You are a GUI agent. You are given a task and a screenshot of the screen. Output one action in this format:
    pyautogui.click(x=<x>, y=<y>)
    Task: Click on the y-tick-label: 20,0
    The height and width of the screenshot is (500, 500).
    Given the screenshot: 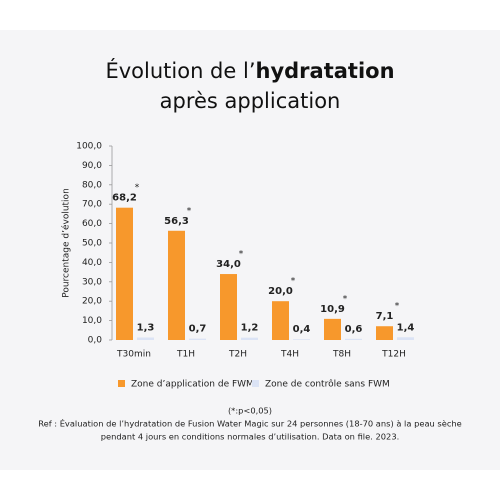 What is the action you would take?
    pyautogui.click(x=92, y=302)
    